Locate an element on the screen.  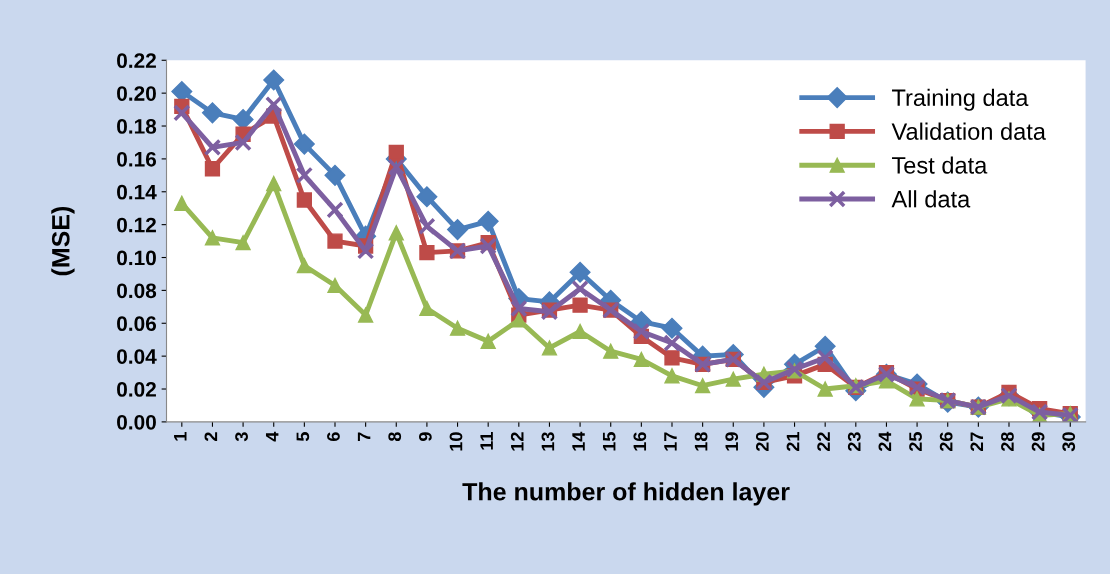
x-tick-label: 17 is located at coordinates (670, 441).